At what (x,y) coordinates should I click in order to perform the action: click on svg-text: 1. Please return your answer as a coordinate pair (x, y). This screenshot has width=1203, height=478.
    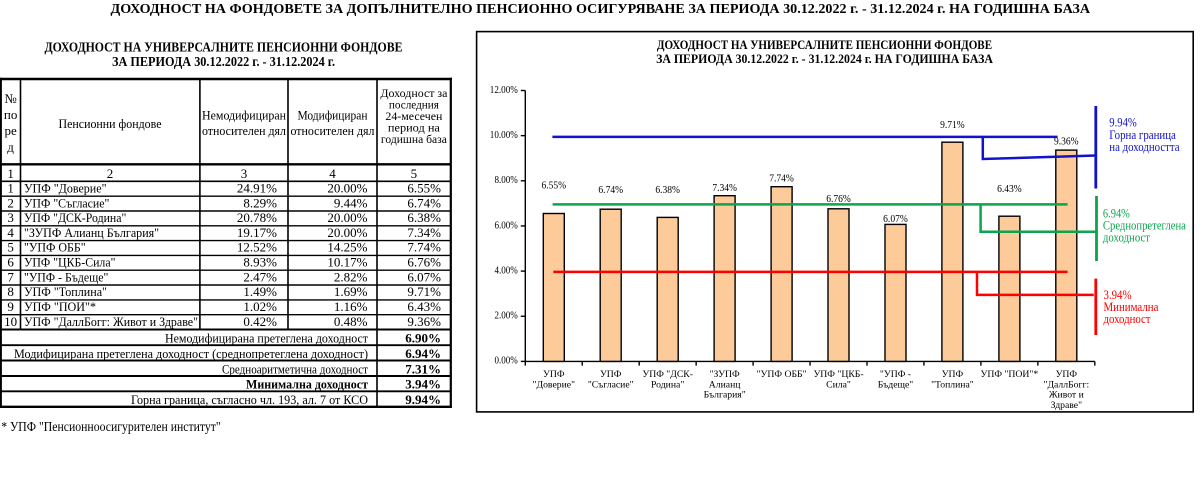
    Looking at the image, I should click on (10, 173).